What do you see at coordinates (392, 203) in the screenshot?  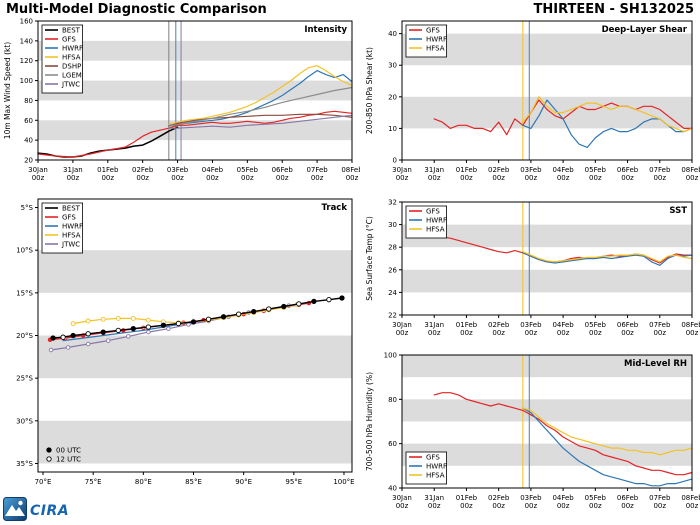 I see `svg-text: 32` at bounding box center [392, 203].